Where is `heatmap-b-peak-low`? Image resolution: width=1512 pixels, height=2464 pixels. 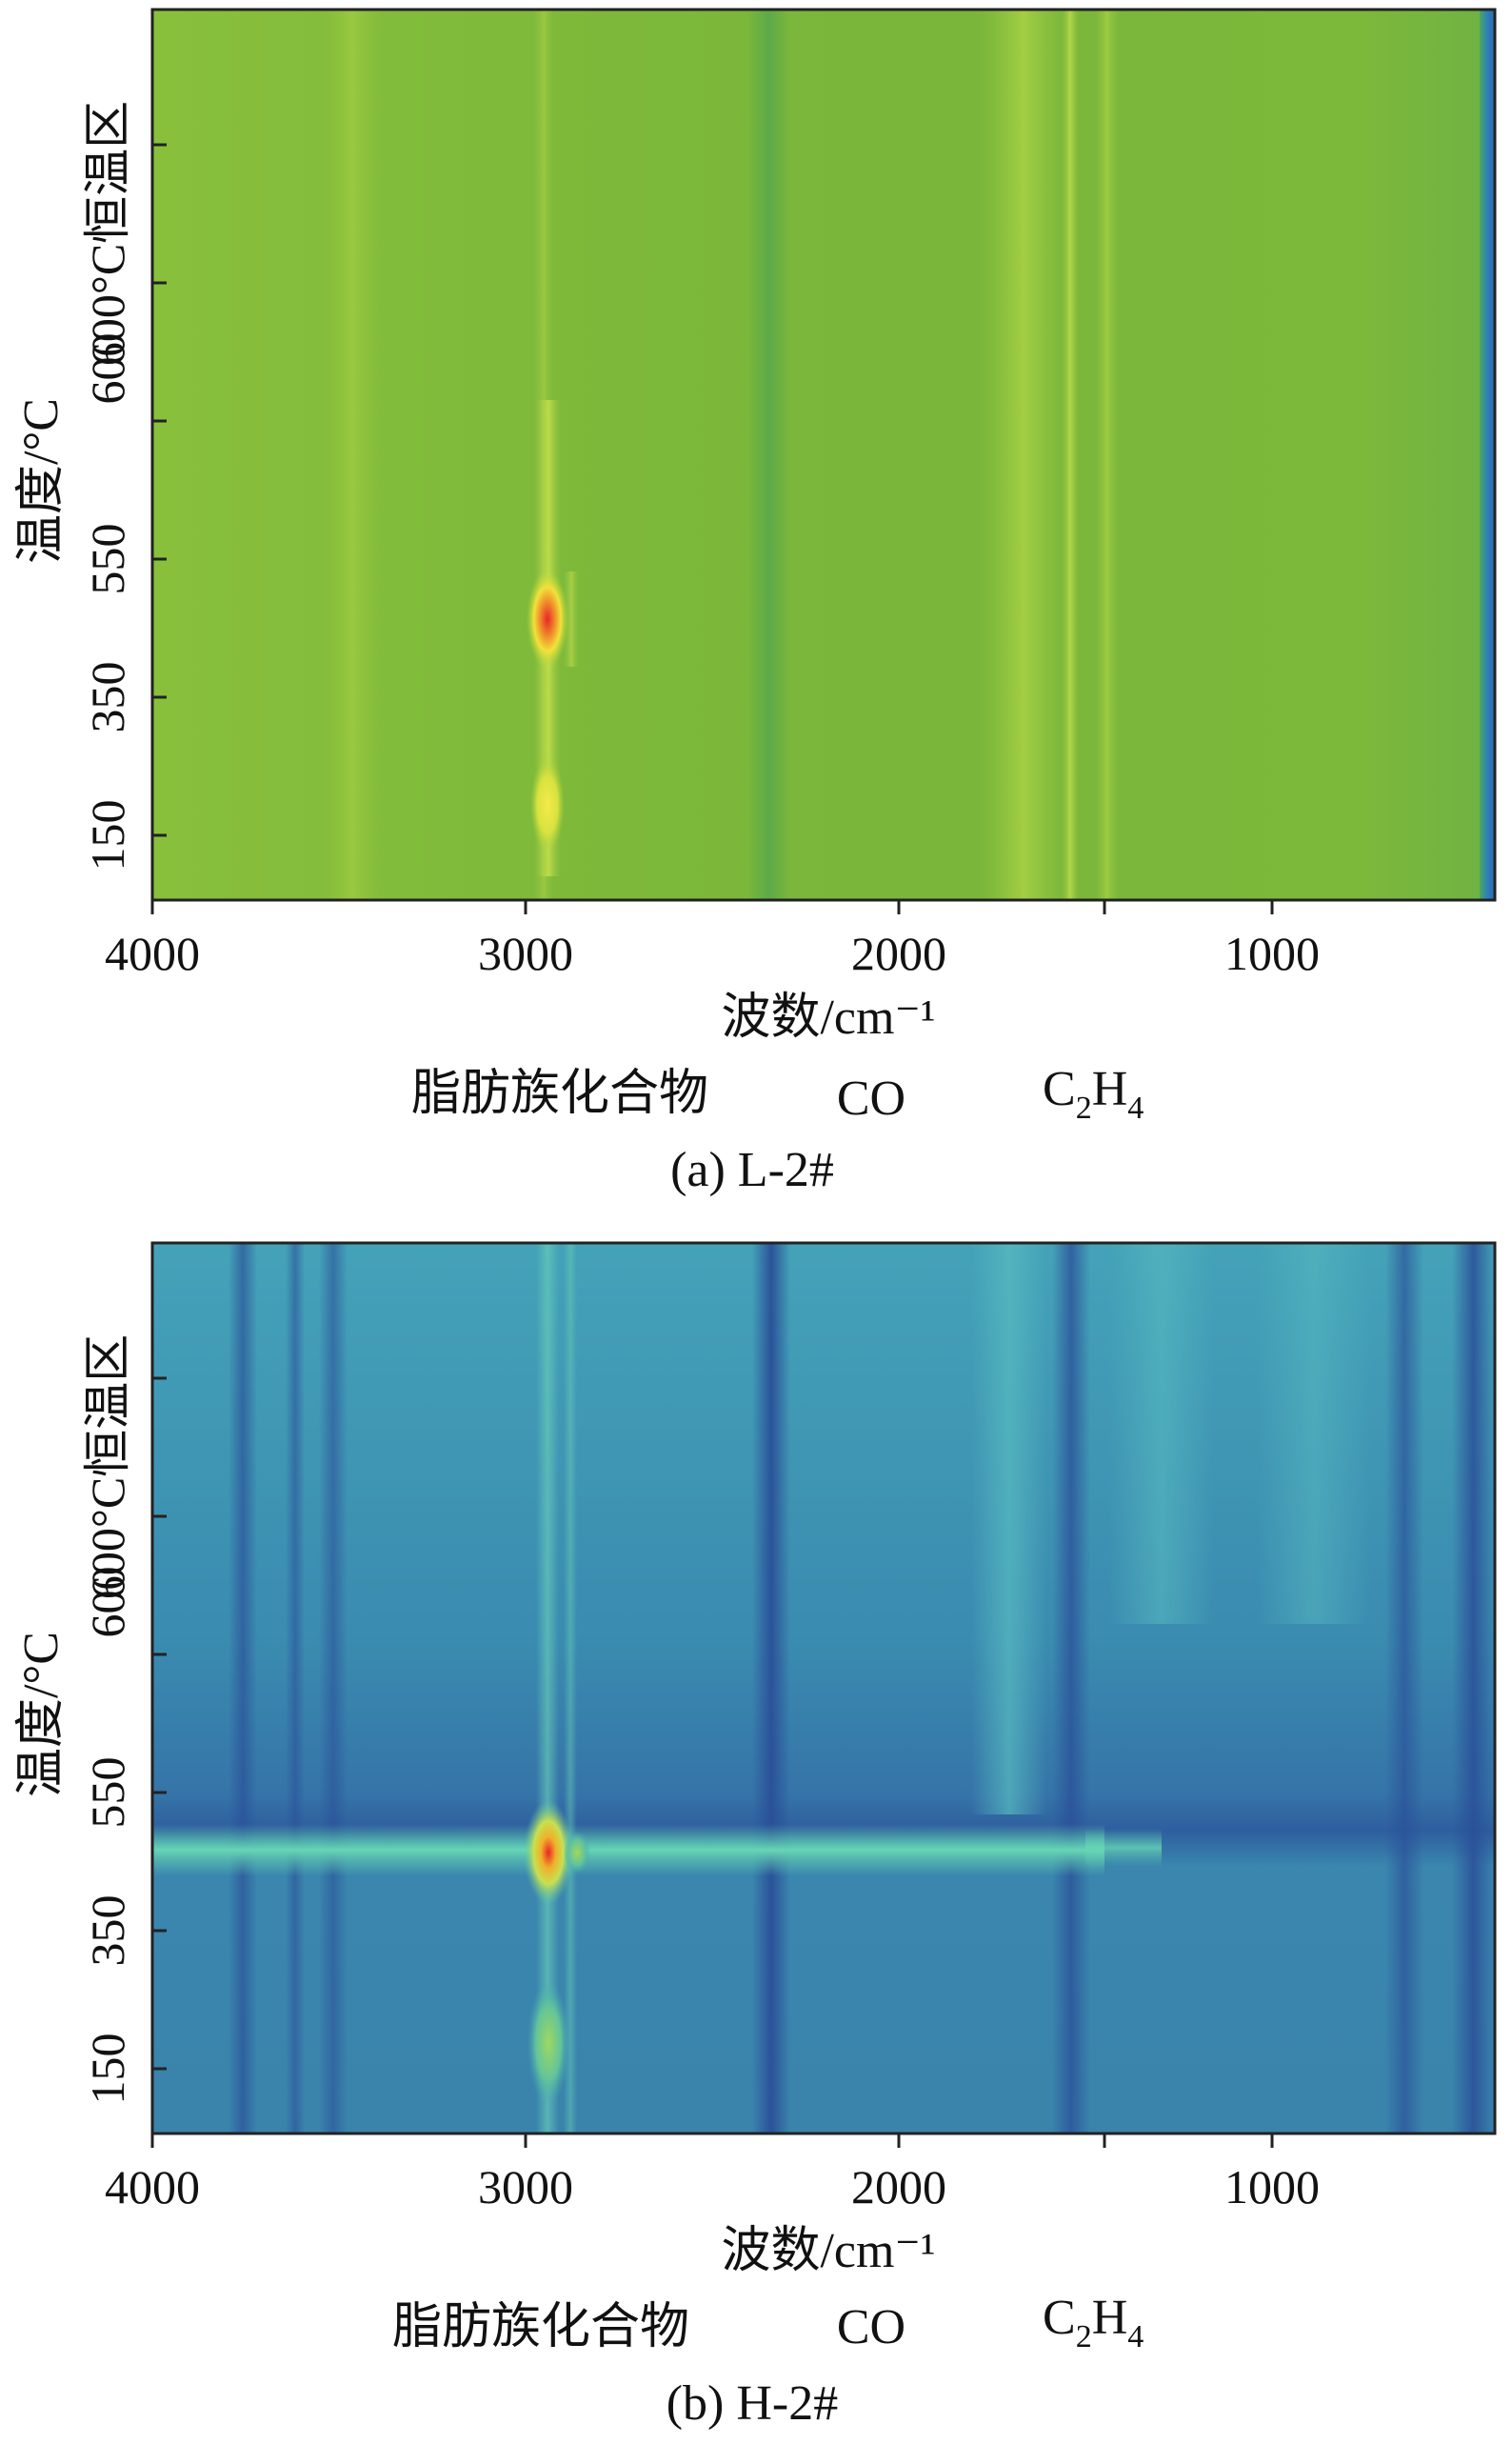
heatmap-b-peak-low is located at coordinates (548, 2043).